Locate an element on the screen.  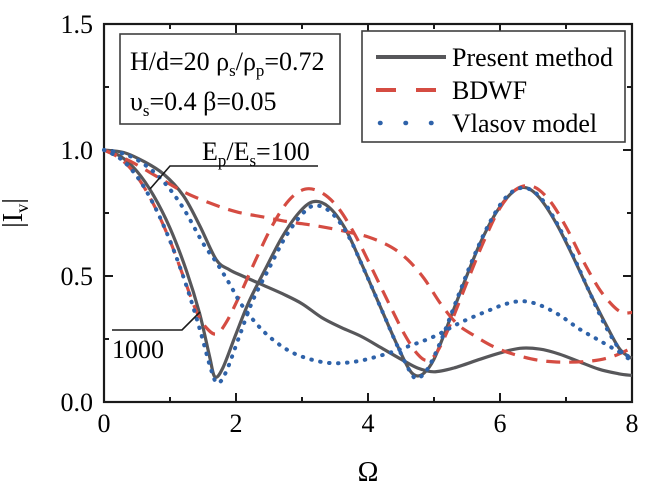
x-tick-label: 4 is located at coordinates (368, 423).